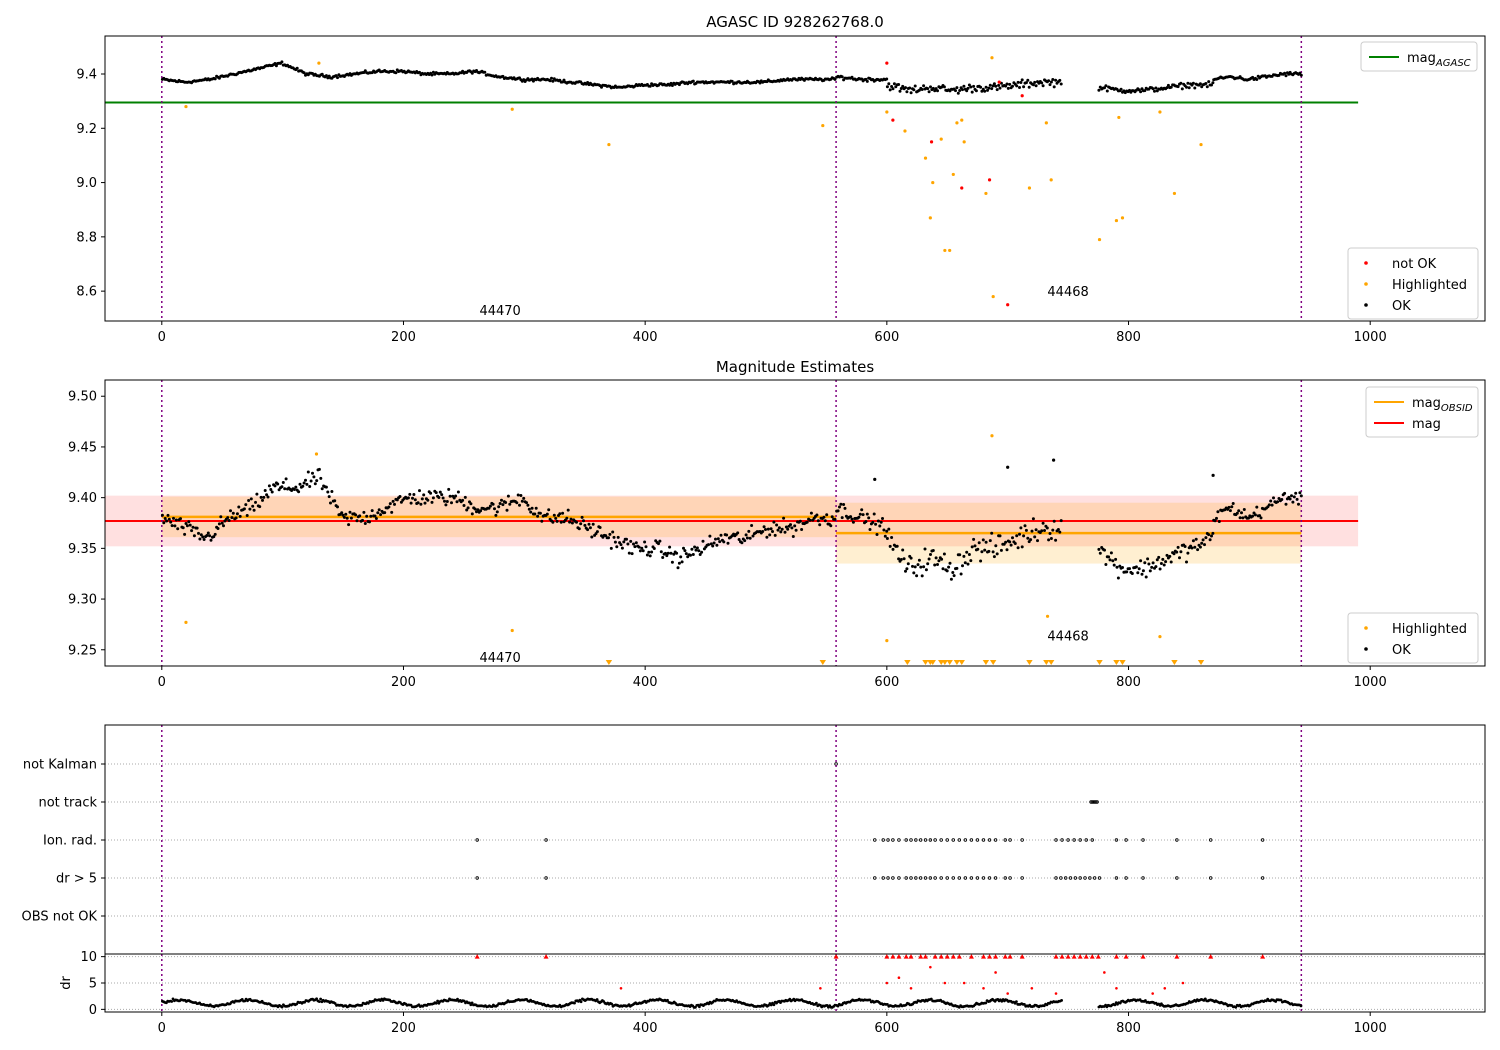 The height and width of the screenshot is (1050, 1500). I want to click on agasc-ytick-label: 8.6, so click(86, 292).